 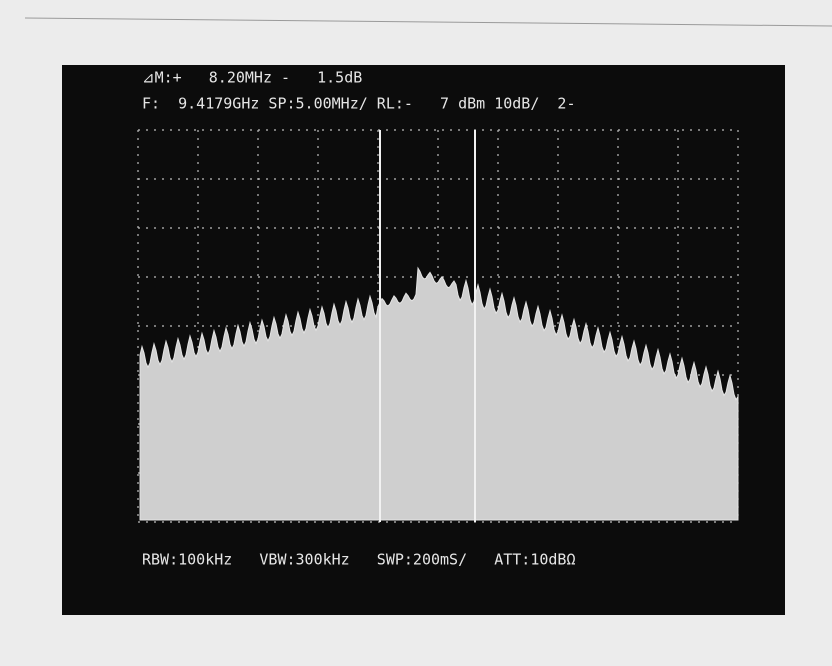 I want to click on paper-edge, so click(x=428, y=22).